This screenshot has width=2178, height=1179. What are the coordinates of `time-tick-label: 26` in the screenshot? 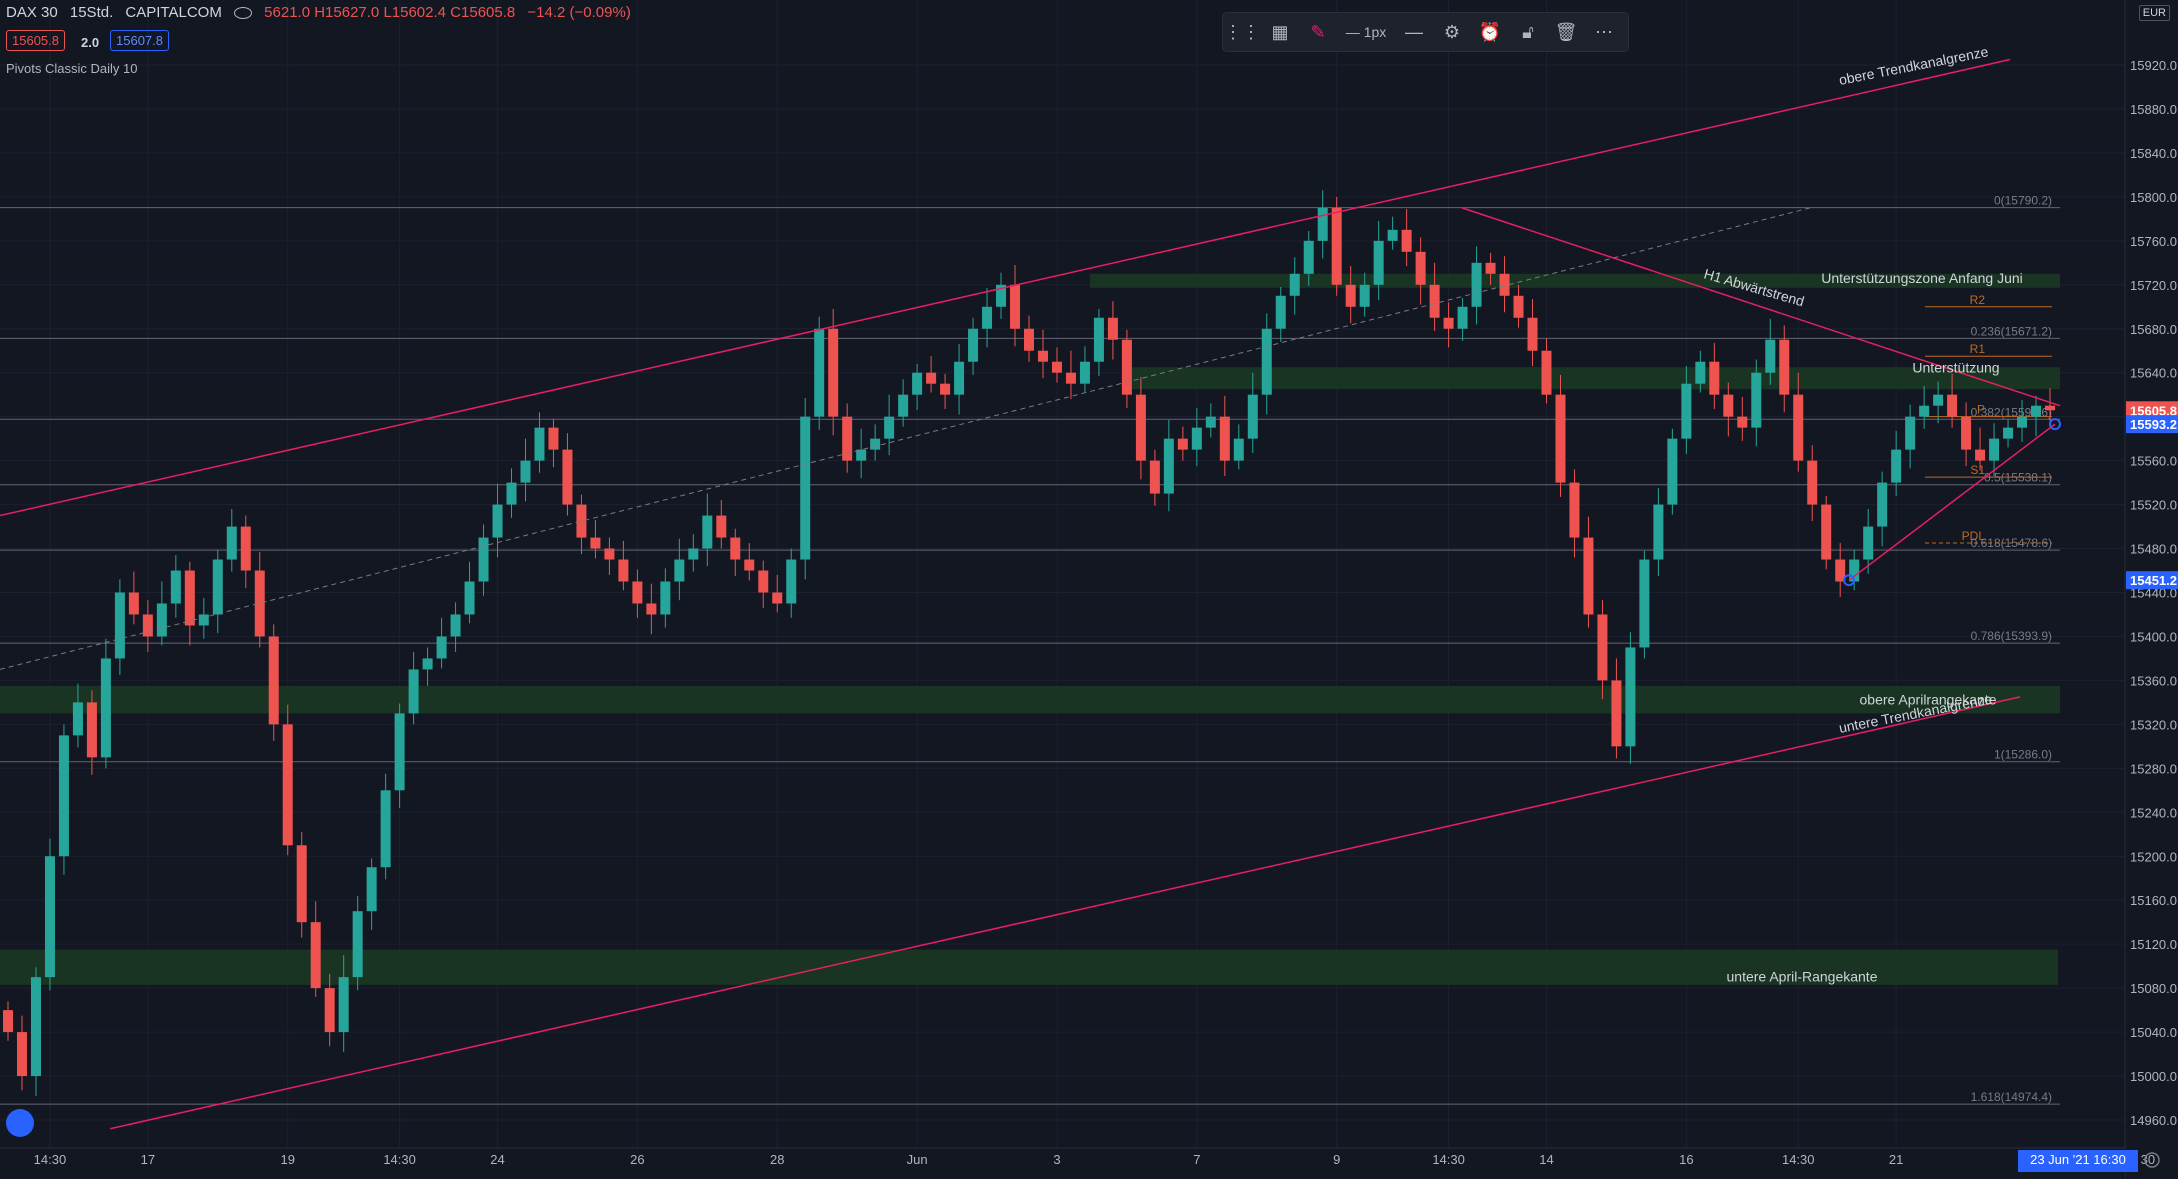 It's located at (637, 1159).